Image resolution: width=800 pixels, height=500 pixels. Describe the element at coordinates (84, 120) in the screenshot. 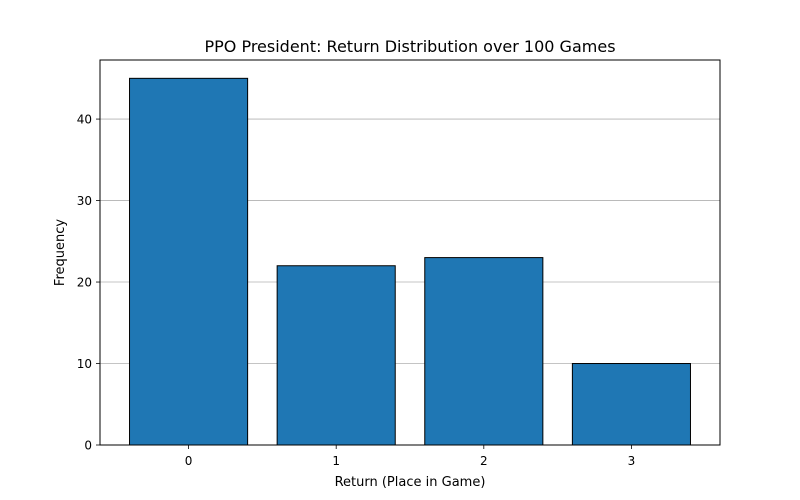

I see `y-tick-label: 40` at that location.